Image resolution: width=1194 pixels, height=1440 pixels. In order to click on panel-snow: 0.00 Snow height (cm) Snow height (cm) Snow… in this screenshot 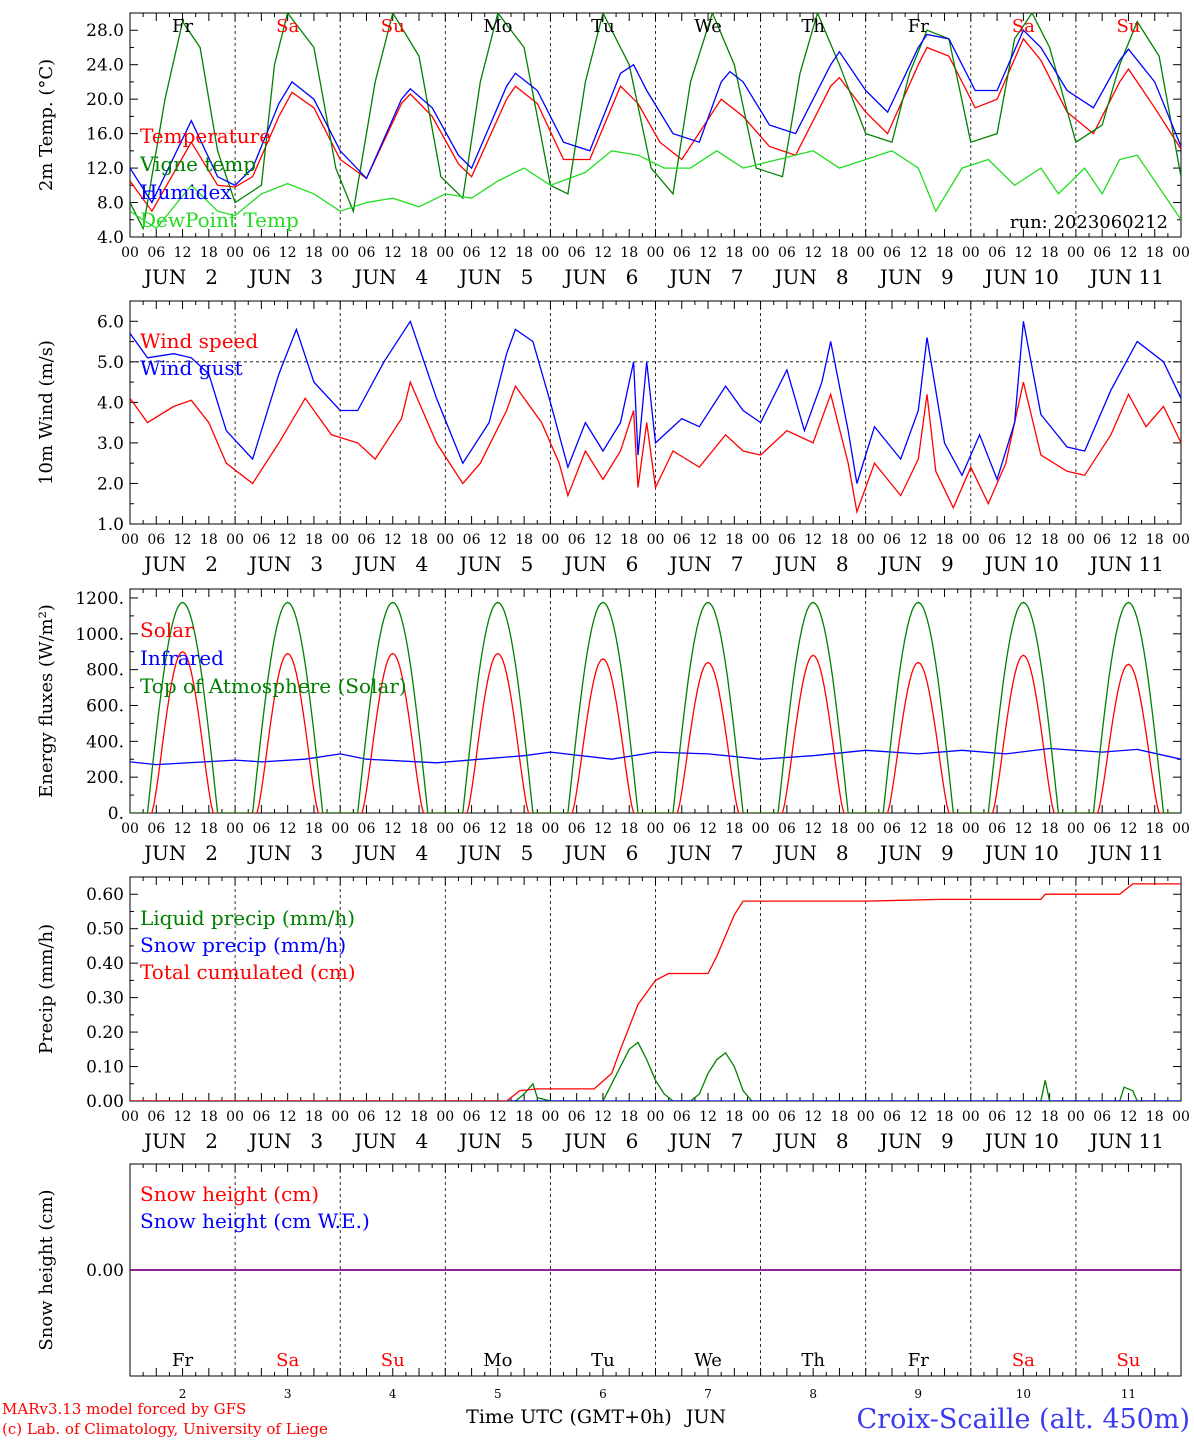, I will do `click(609, 1270)`.